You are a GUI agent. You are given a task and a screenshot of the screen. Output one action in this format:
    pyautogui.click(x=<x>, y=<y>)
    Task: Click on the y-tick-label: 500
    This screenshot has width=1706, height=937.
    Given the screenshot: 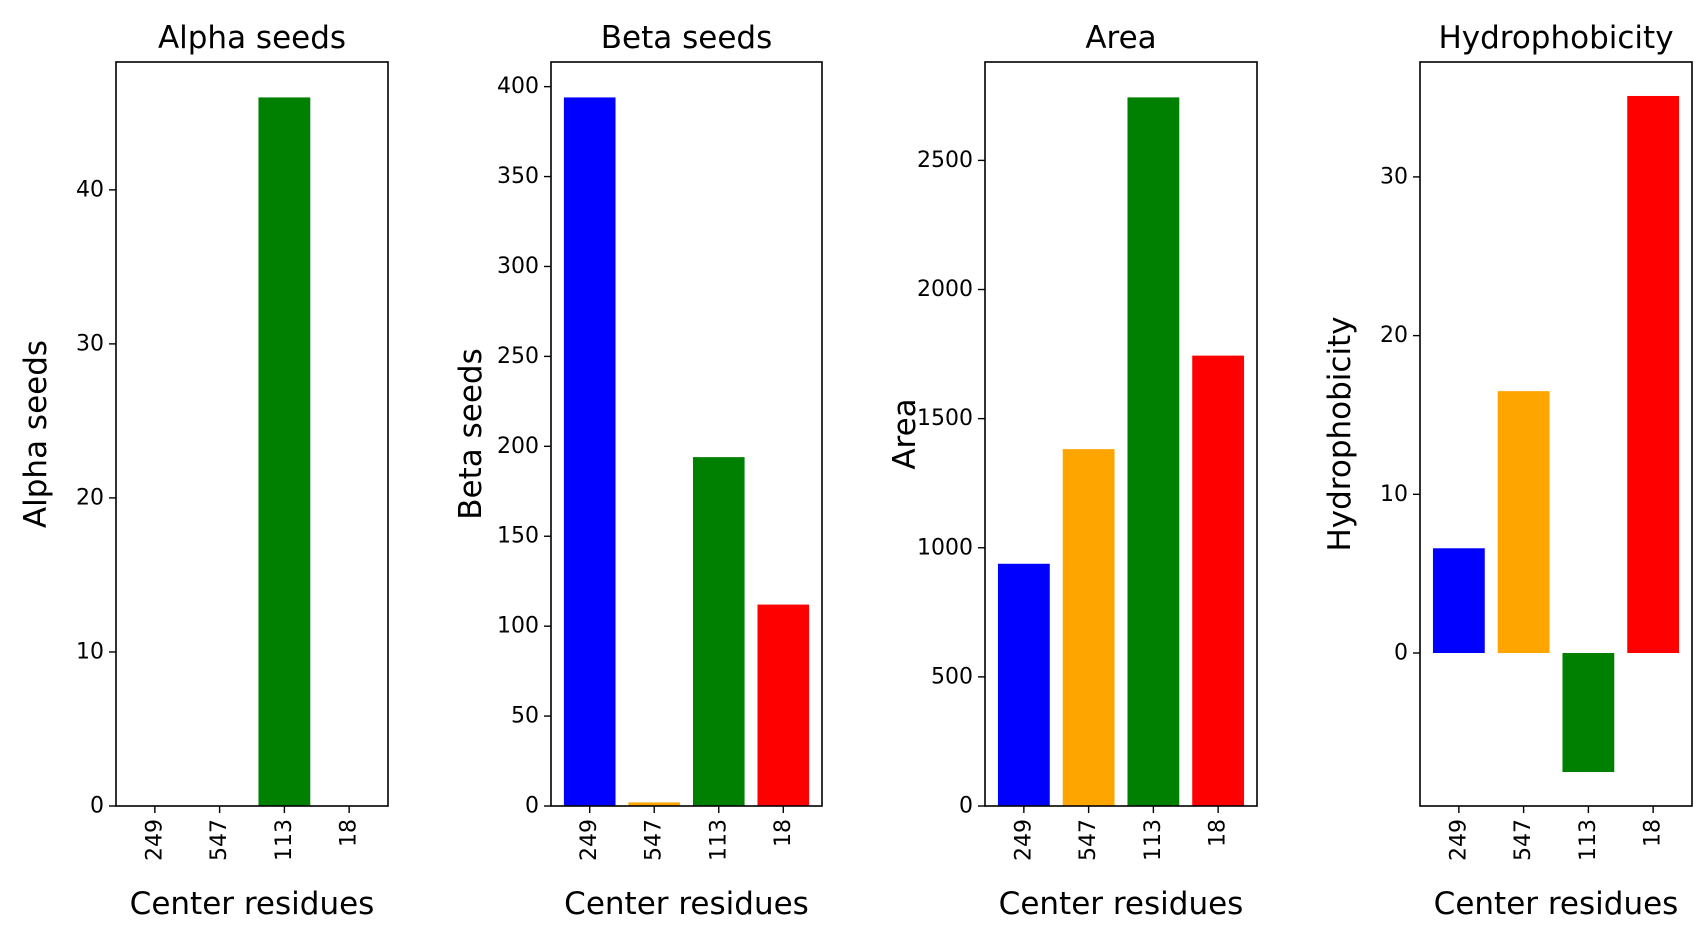 What is the action you would take?
    pyautogui.click(x=952, y=676)
    